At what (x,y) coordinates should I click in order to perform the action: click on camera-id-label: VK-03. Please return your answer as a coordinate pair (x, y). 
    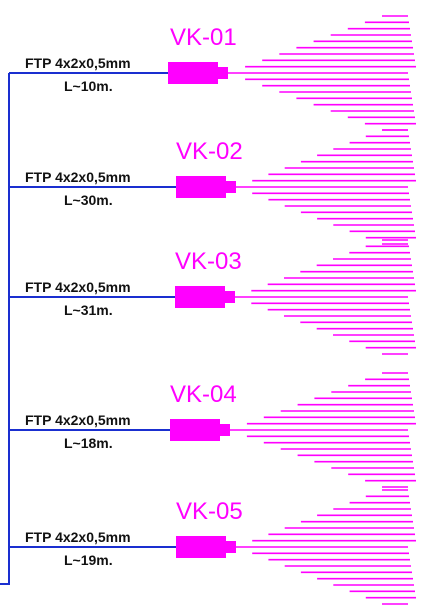
    Looking at the image, I should click on (208, 261).